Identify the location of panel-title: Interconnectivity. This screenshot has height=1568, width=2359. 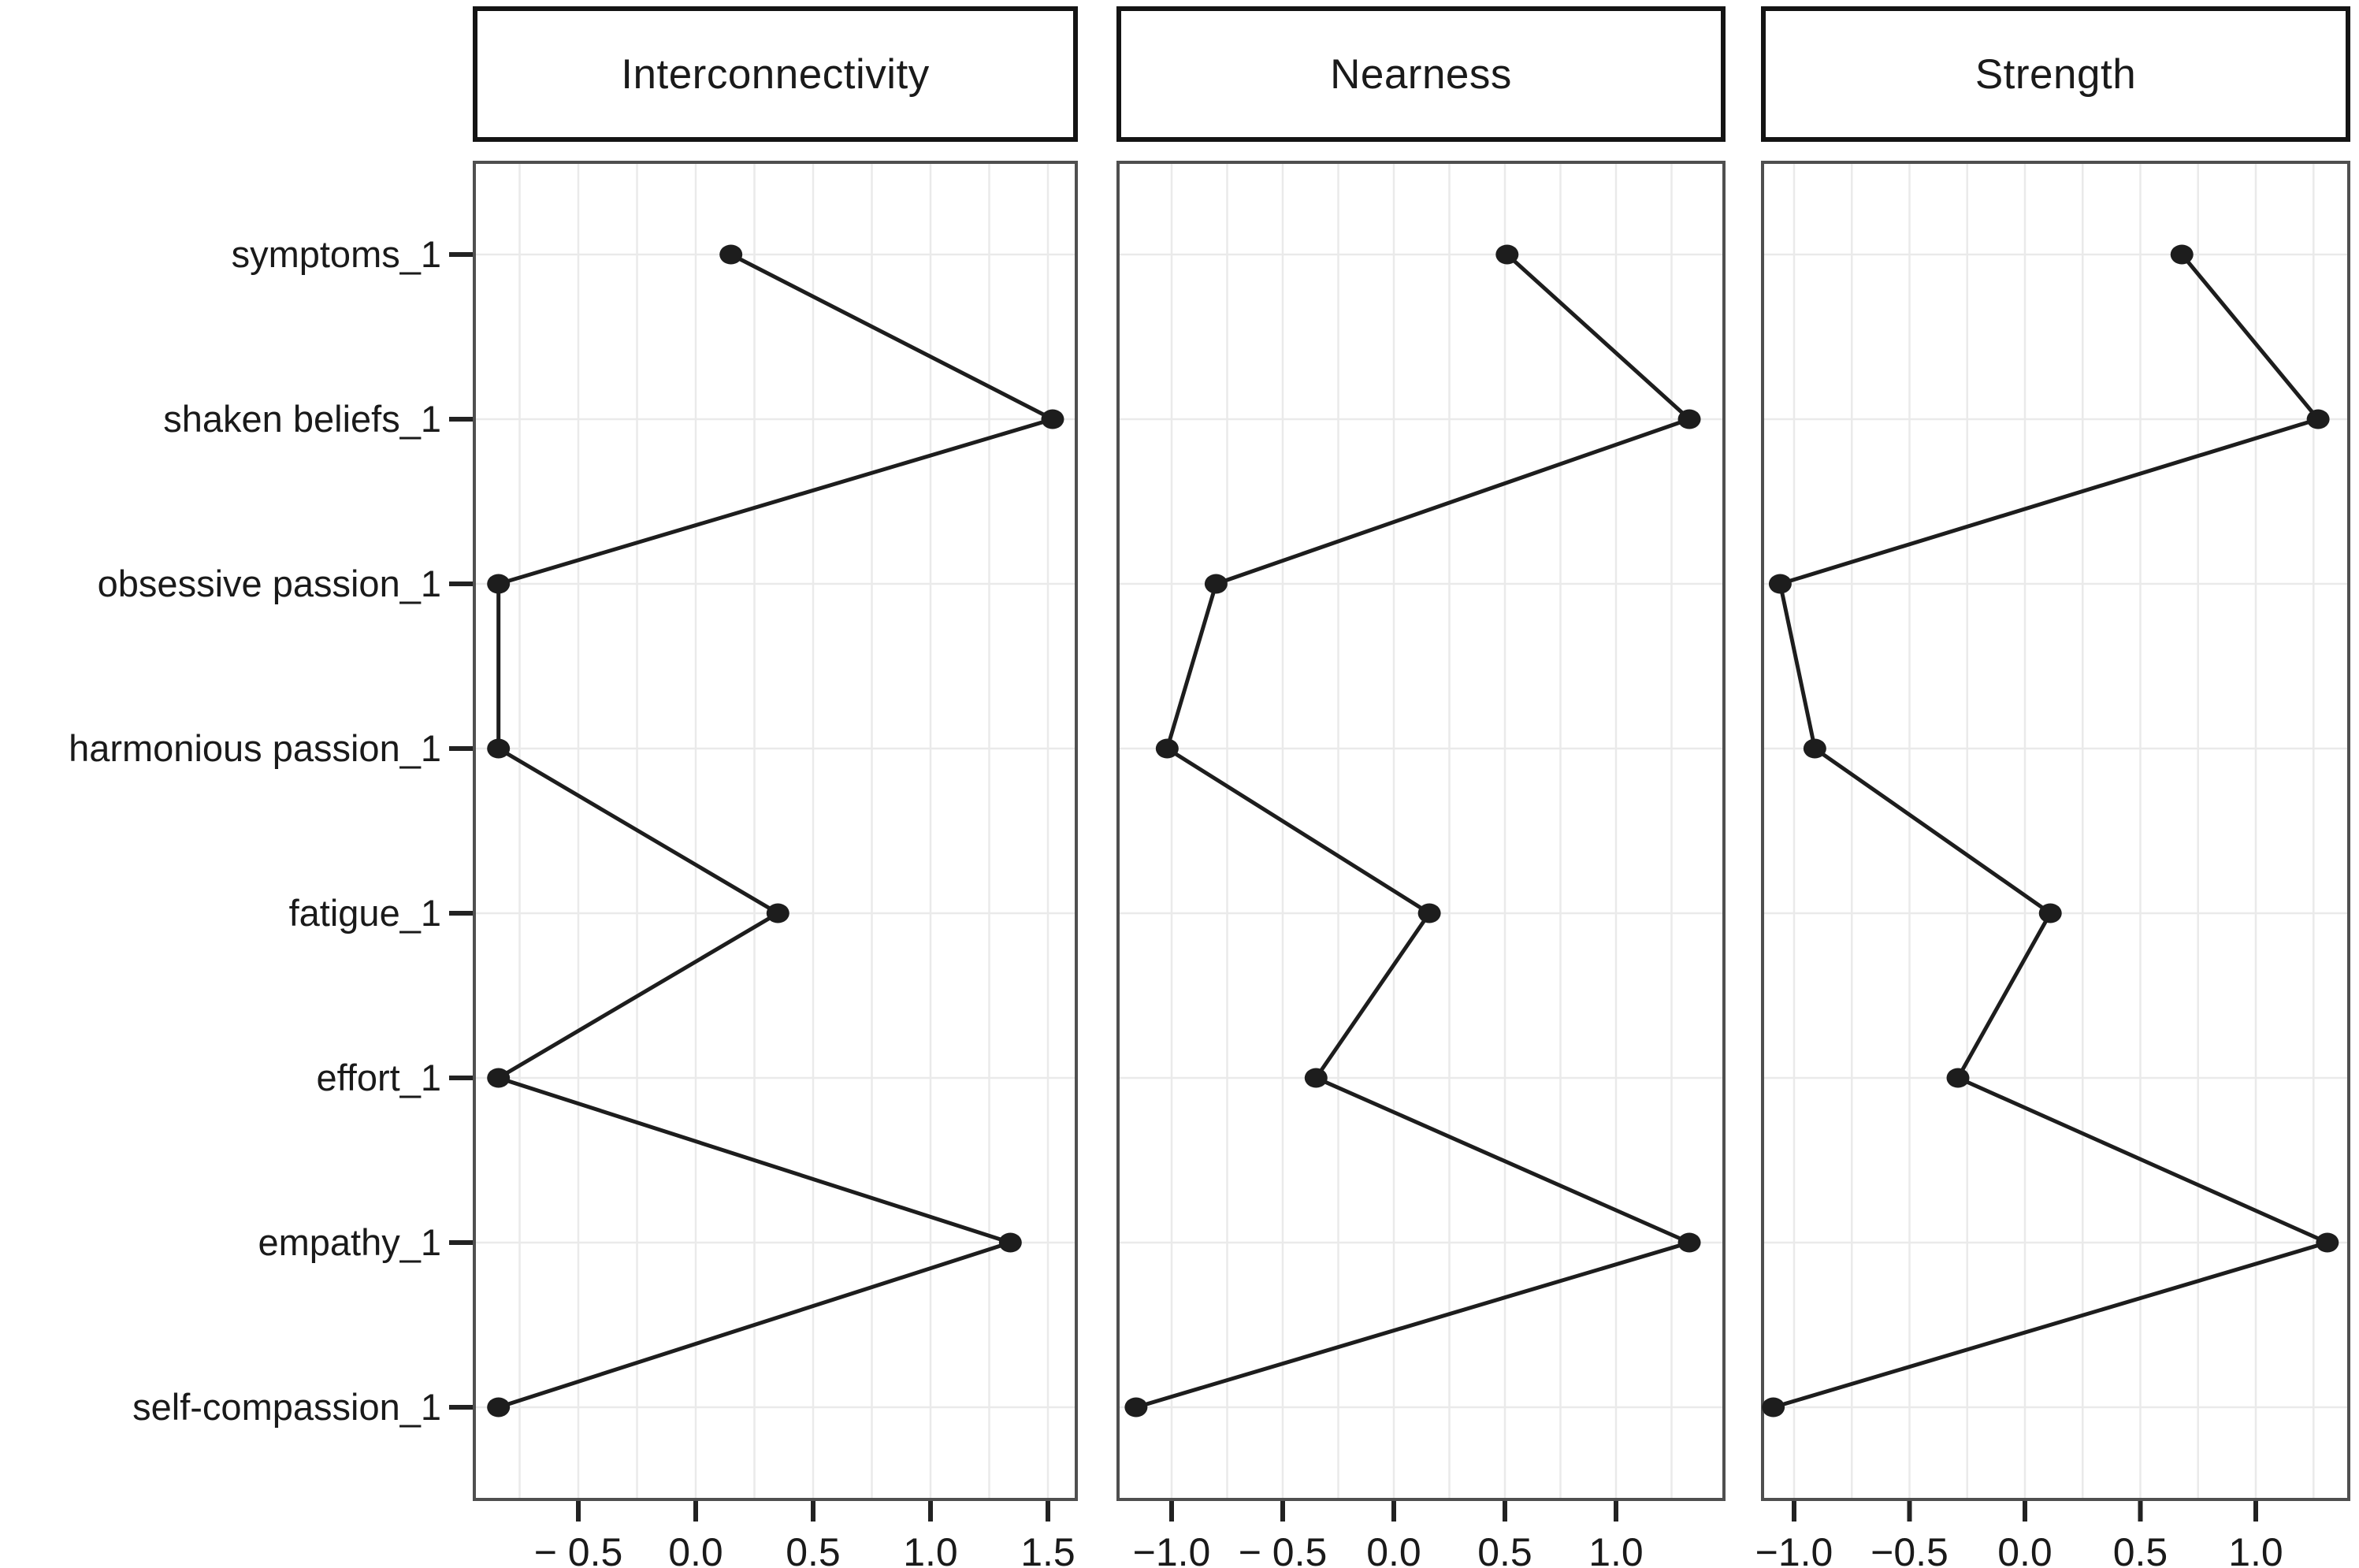
(776, 74).